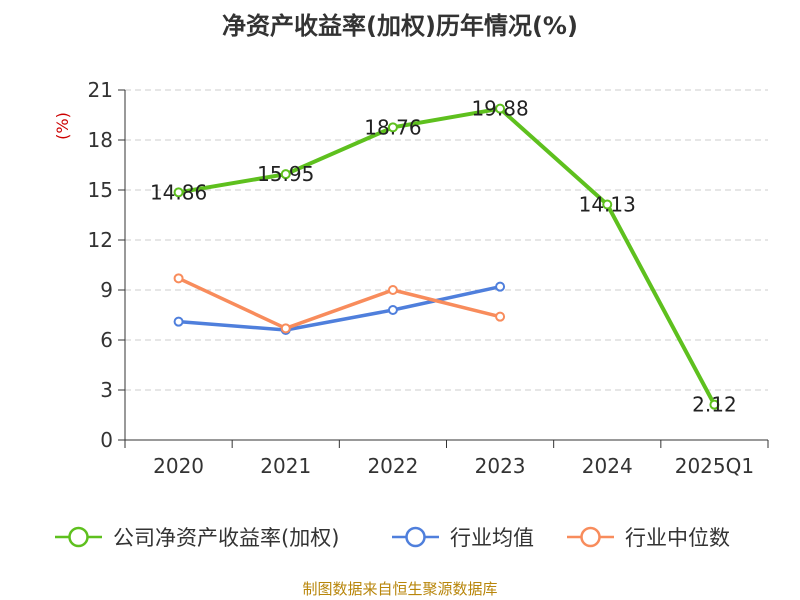 This screenshot has width=800, height=600. I want to click on legend: 公司净资产收益率(加权) 行业均值 行业中位数, so click(392, 538).